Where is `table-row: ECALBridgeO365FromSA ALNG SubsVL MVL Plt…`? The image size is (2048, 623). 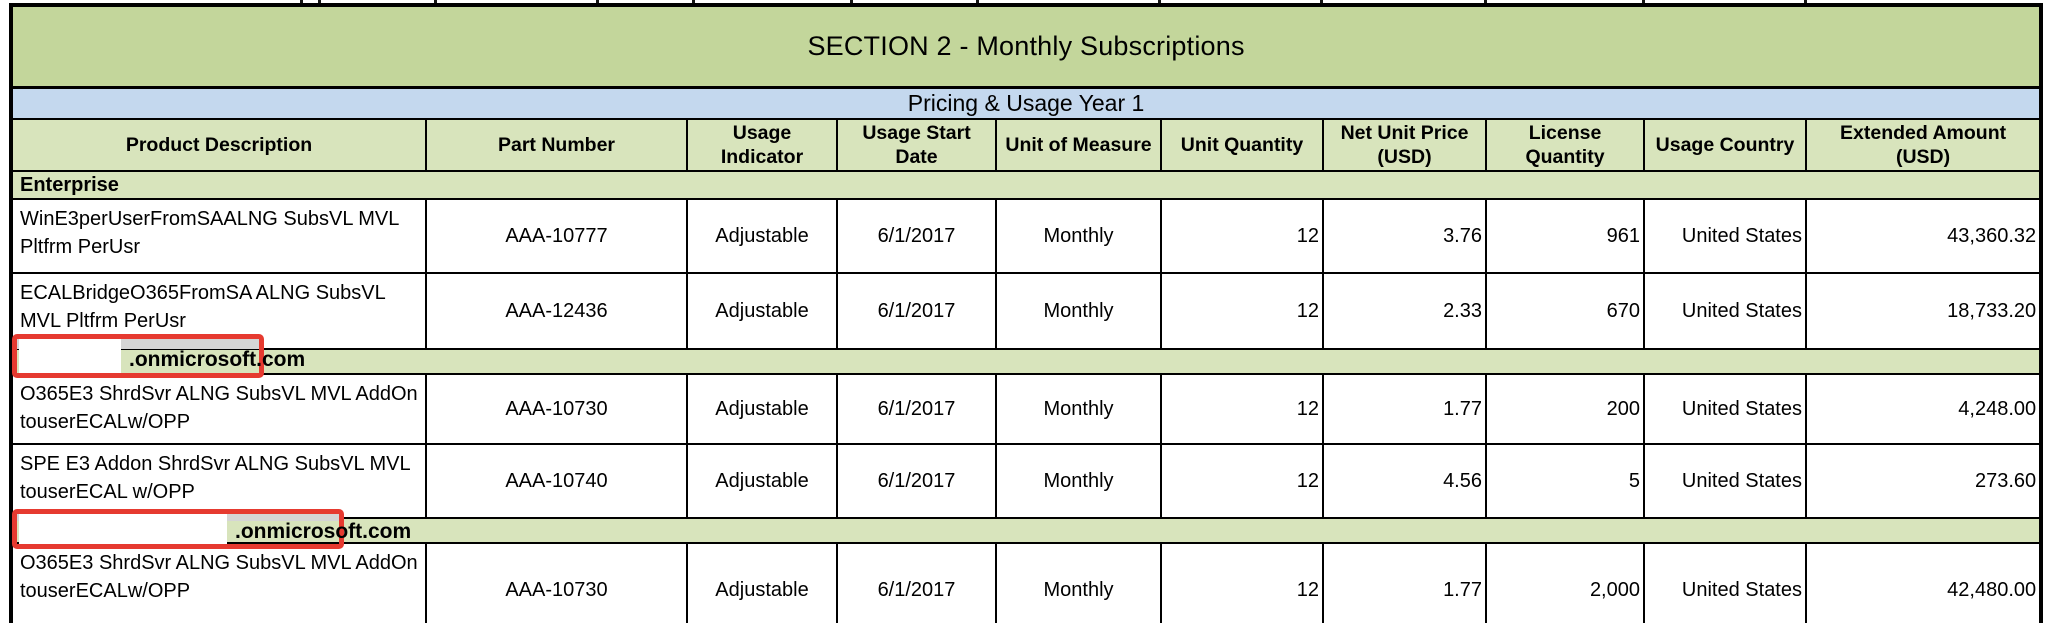 table-row: ECALBridgeO365FromSA ALNG SubsVL MVL Plt… is located at coordinates (1026, 311).